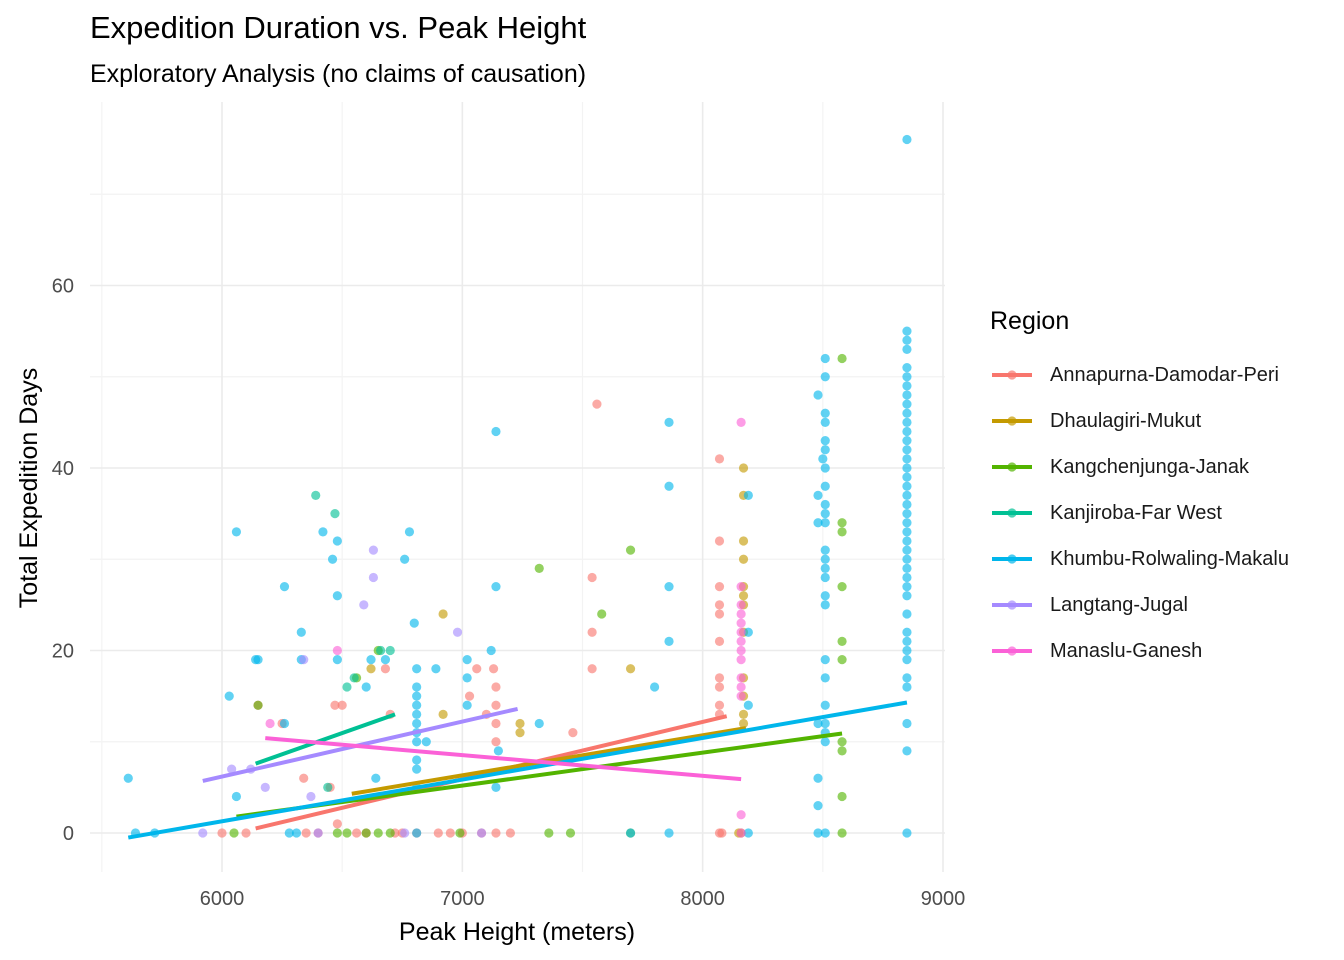 This screenshot has width=1344, height=960. I want to click on y-tick-label: 20, so click(63, 652).